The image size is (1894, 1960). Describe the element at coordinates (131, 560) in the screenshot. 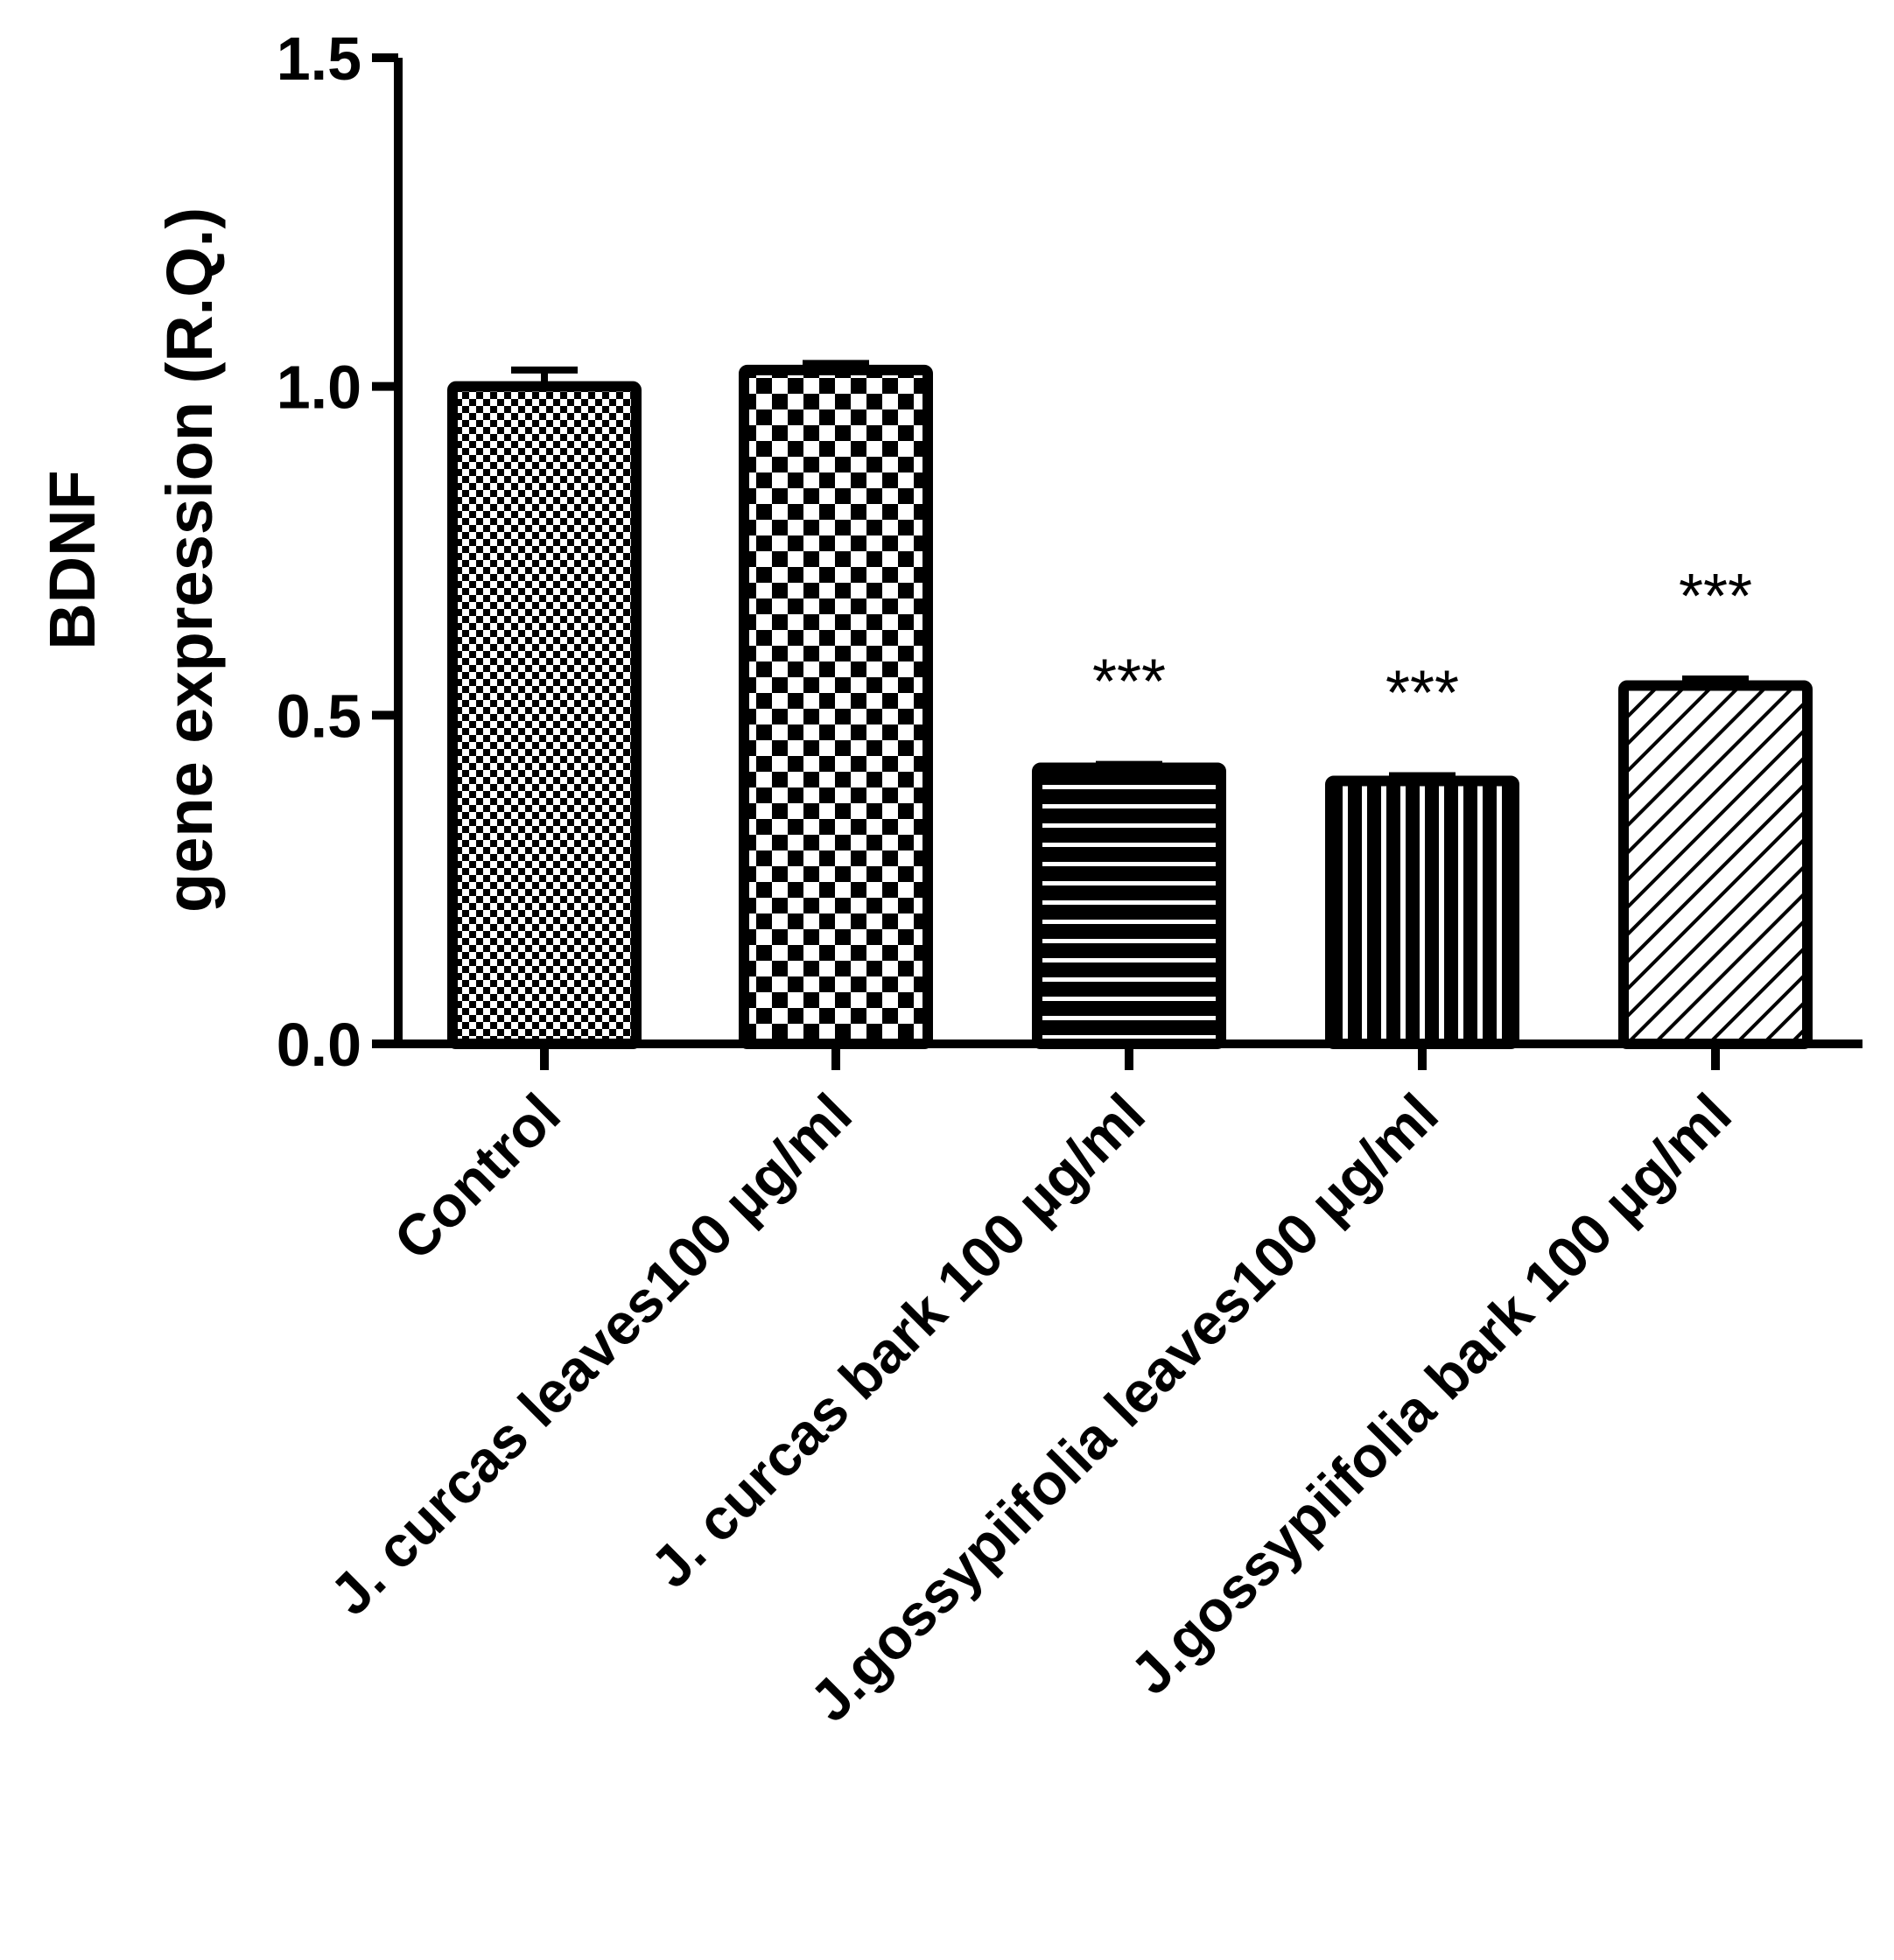

I see `y-axis-label: BDNF gene expression (R.Q.)` at that location.